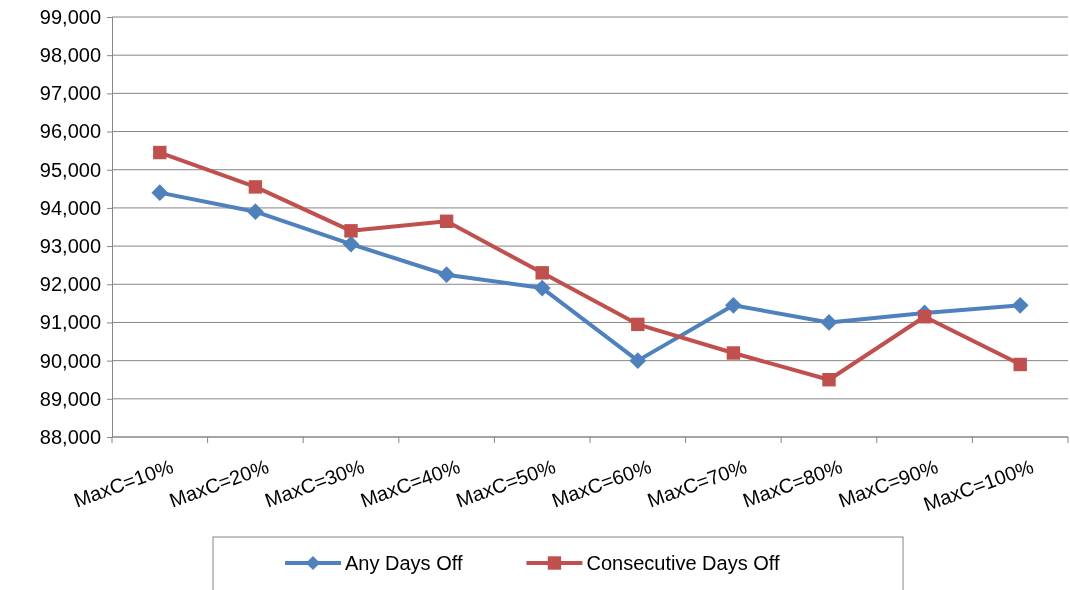  Describe the element at coordinates (404, 563) in the screenshot. I see `legend-label: Any Days Off` at that location.